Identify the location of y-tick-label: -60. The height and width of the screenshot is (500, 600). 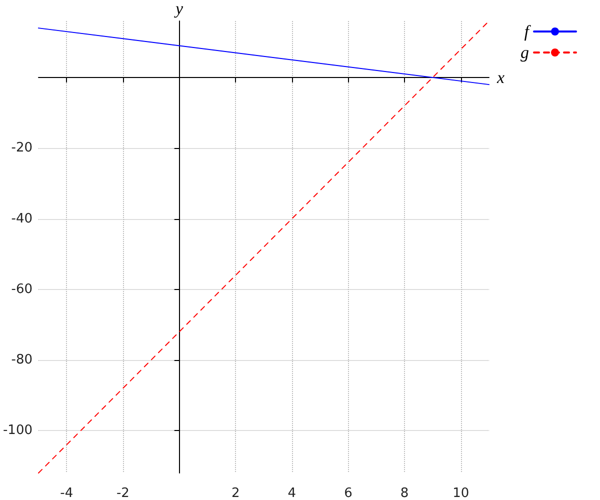
(22, 289).